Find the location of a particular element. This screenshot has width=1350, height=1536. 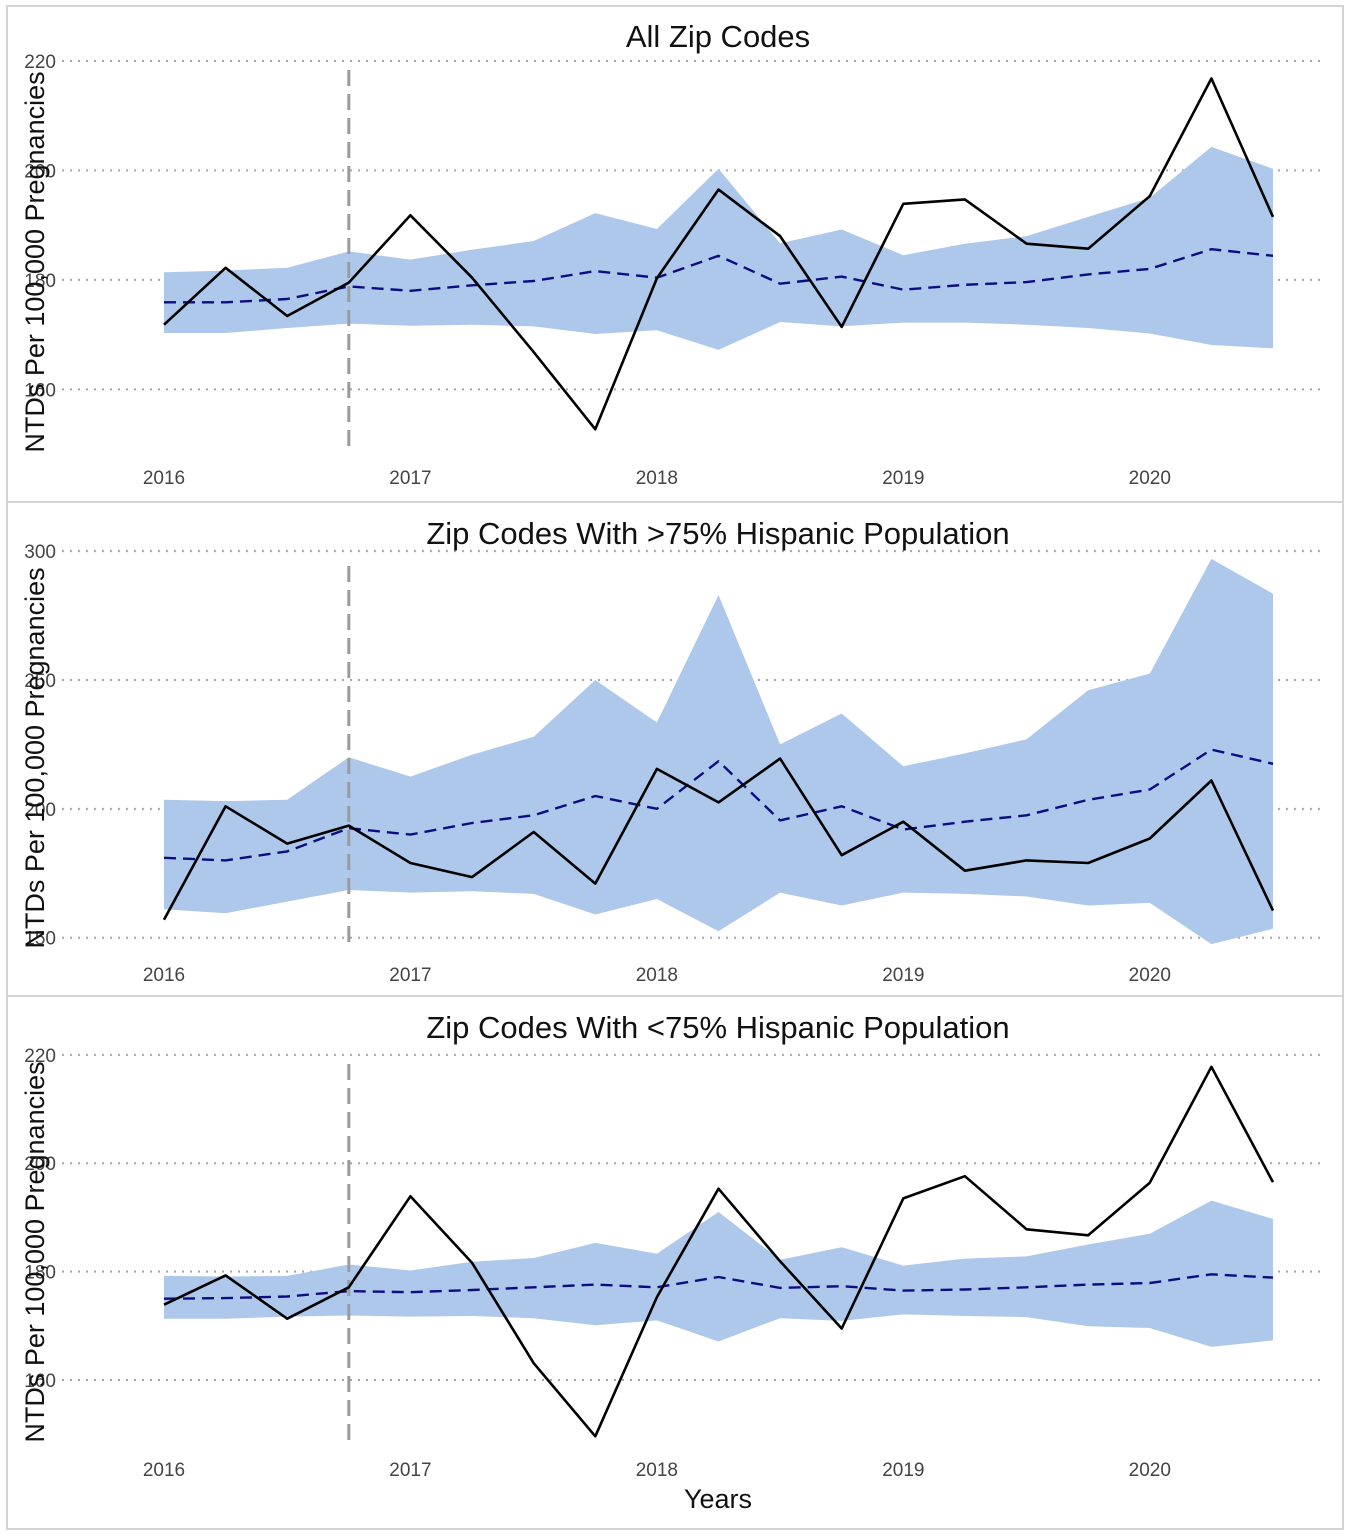

y-tick-label: 150 is located at coordinates (40, 939).